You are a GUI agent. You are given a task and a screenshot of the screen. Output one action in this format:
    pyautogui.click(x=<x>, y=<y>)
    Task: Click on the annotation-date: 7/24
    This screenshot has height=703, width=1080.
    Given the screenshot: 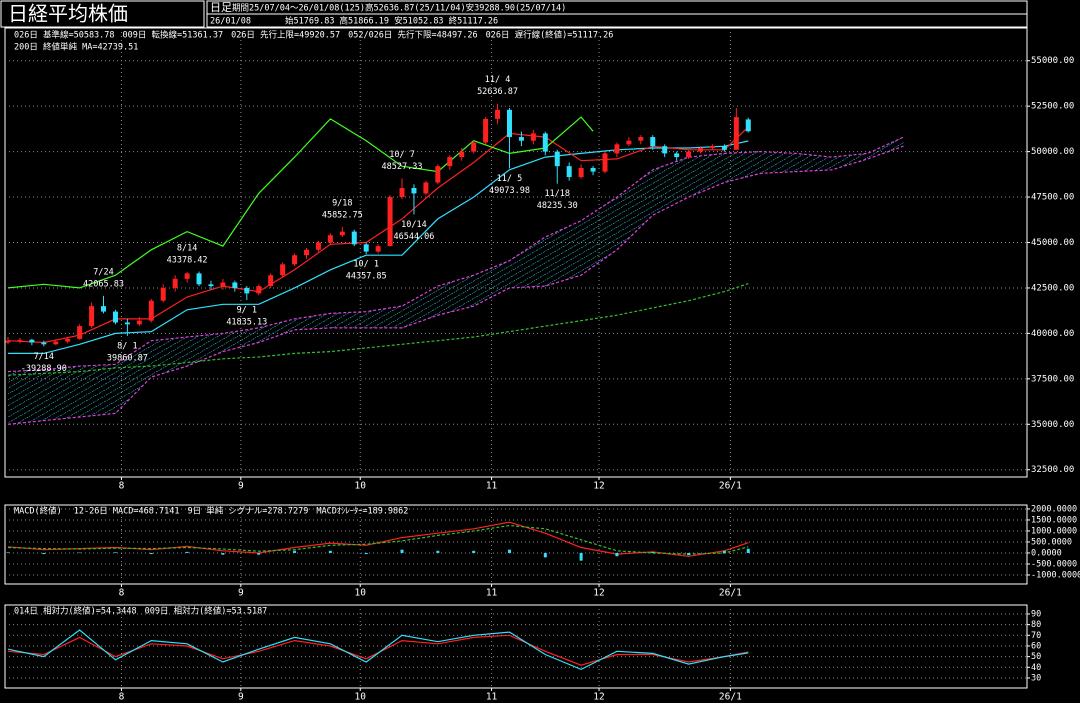 What is the action you would take?
    pyautogui.click(x=103, y=272)
    